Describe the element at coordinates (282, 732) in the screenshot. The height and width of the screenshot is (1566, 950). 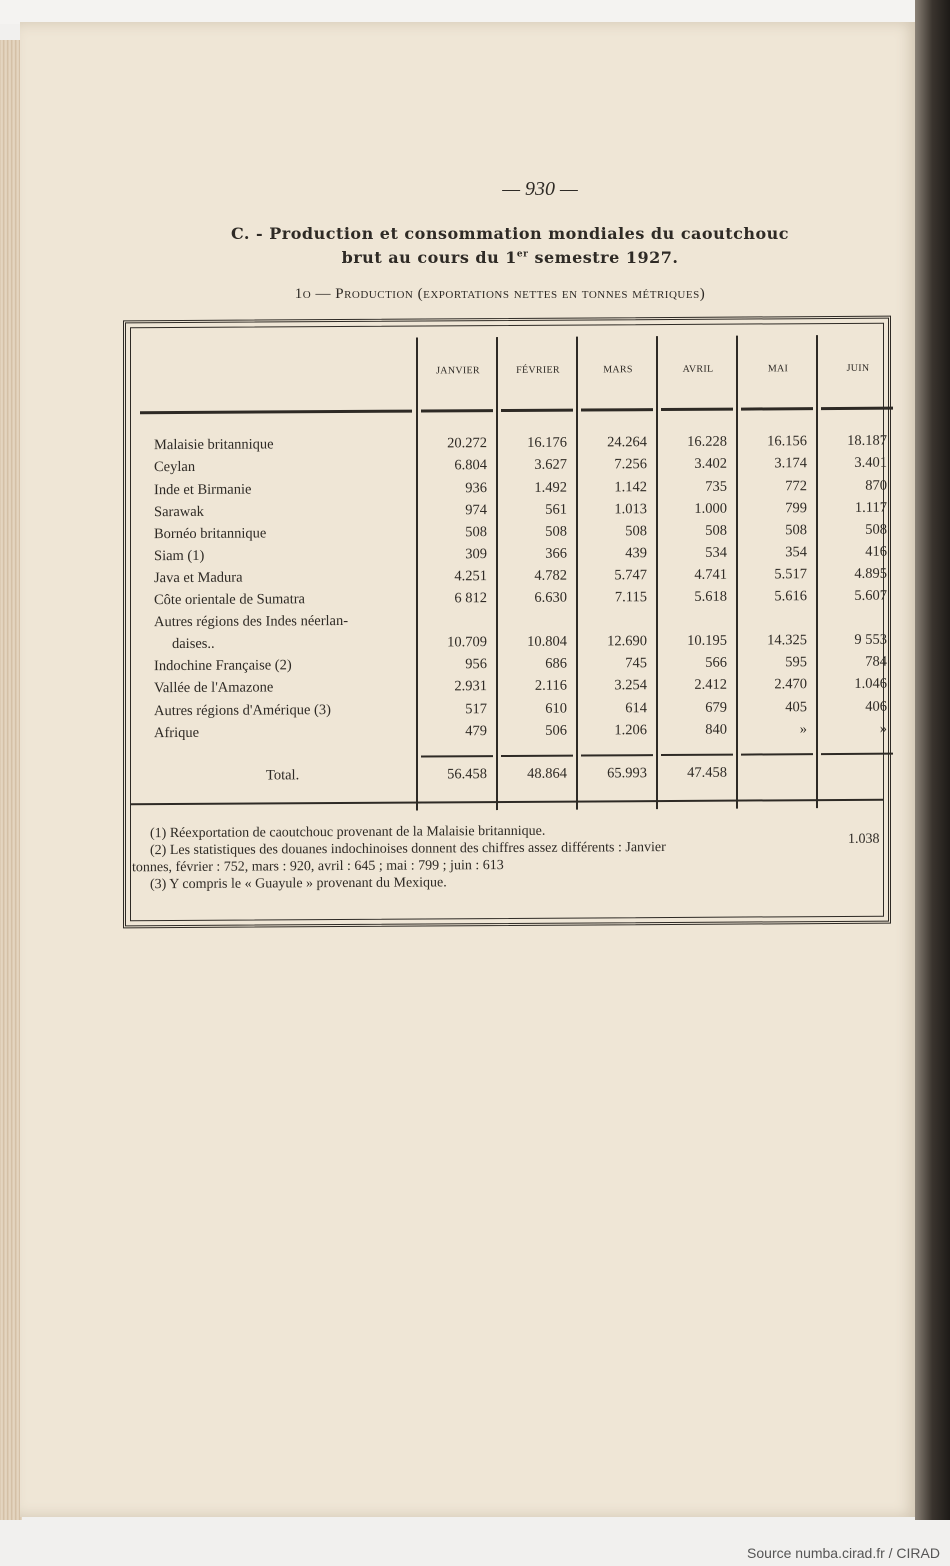
I see `row-label-row: Afrique` at that location.